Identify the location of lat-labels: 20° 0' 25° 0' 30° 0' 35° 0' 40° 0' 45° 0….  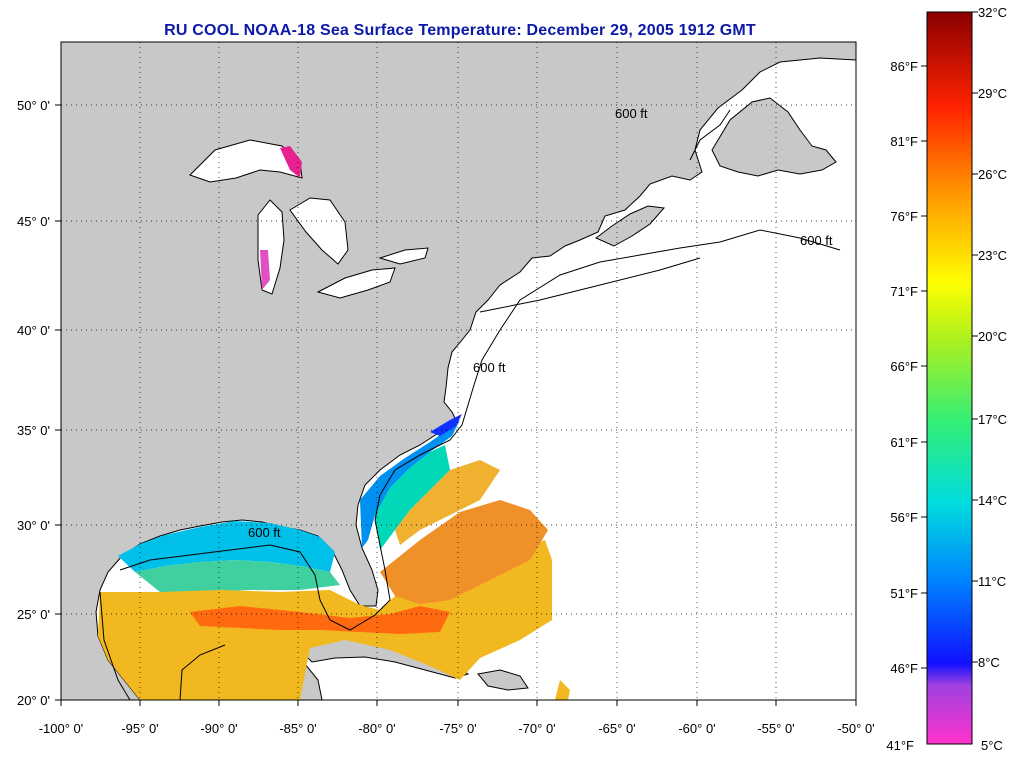
(33, 403).